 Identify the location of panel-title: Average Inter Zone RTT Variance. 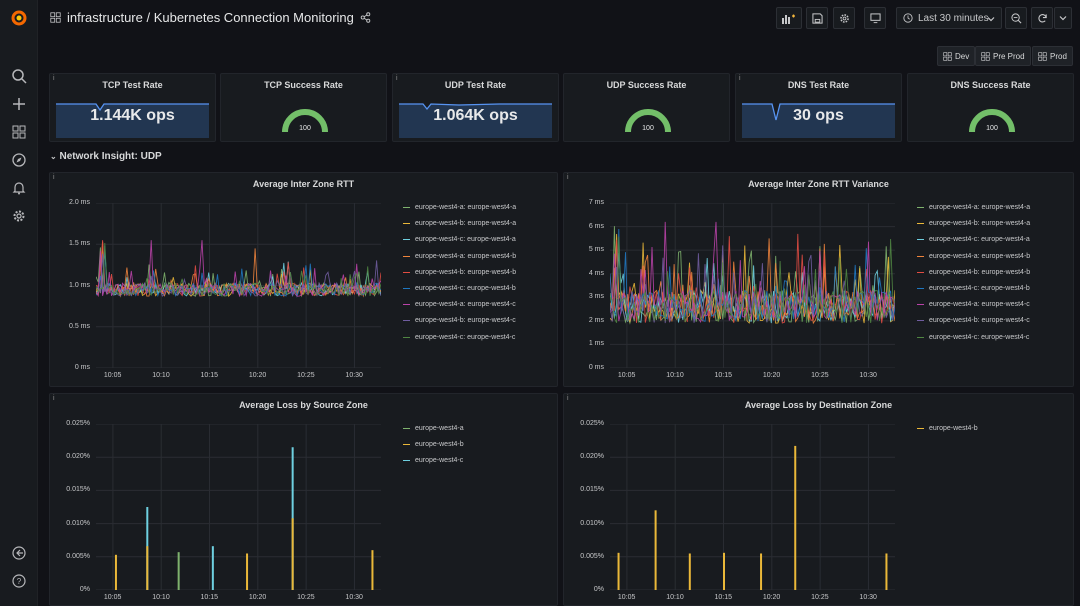
(818, 184).